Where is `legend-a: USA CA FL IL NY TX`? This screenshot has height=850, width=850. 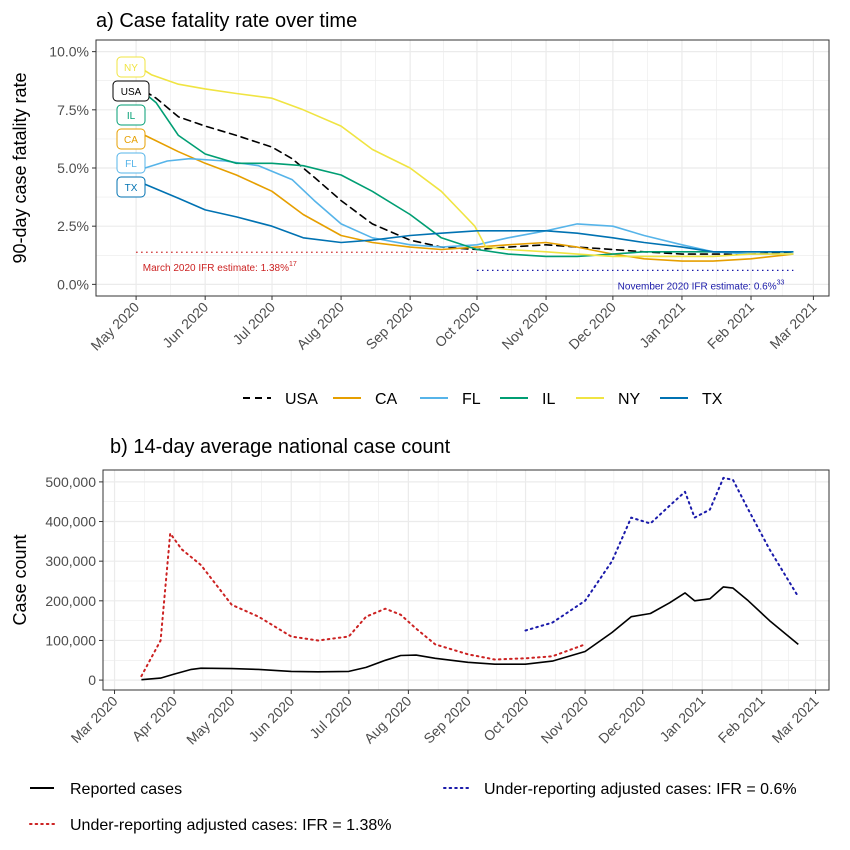
legend-a: USA CA FL IL NY TX is located at coordinates (483, 399).